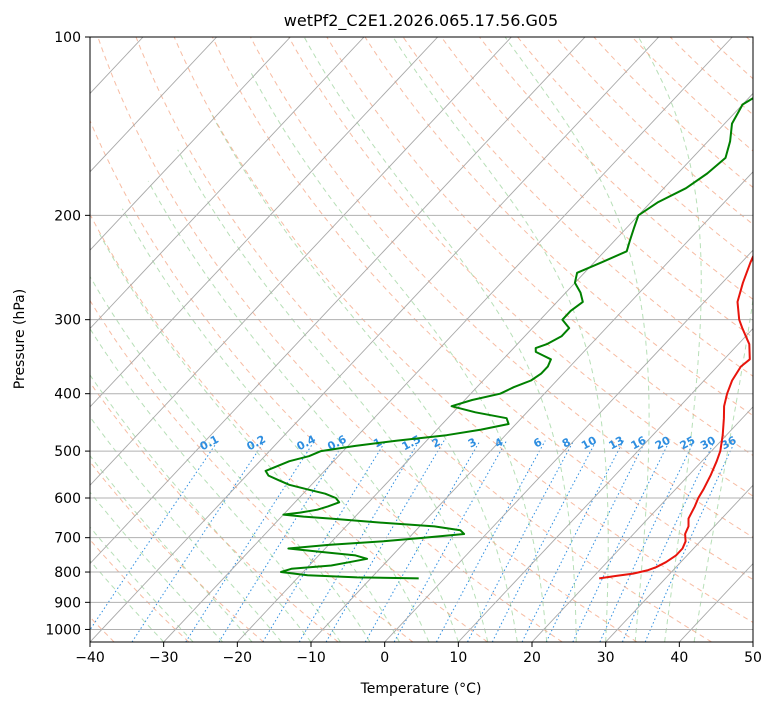 Image resolution: width=775 pixels, height=708 pixels. I want to click on mixing-ratio-label: 6, so click(537, 442).